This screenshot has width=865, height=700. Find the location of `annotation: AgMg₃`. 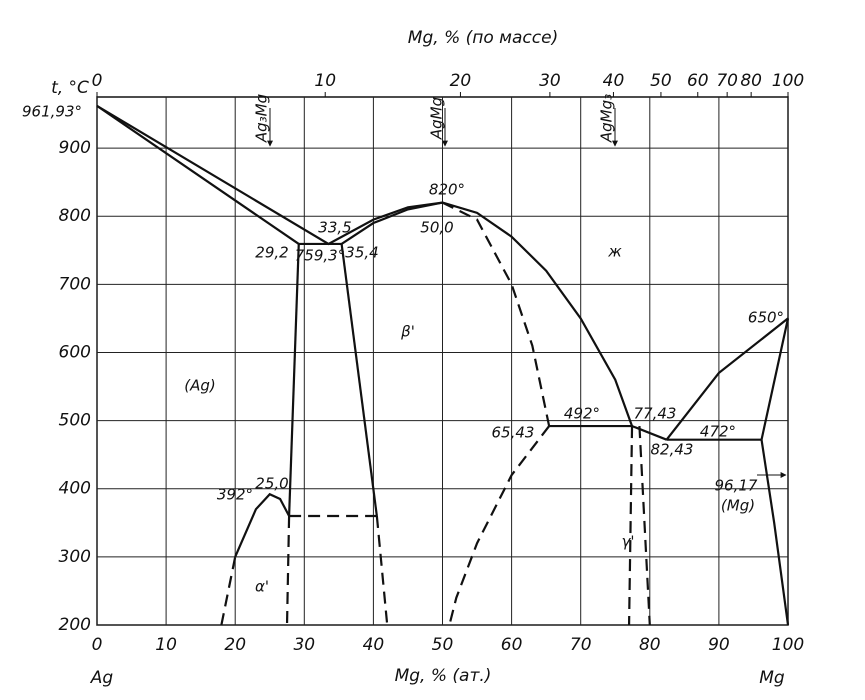

annotation: AgMg₃ is located at coordinates (607, 118).